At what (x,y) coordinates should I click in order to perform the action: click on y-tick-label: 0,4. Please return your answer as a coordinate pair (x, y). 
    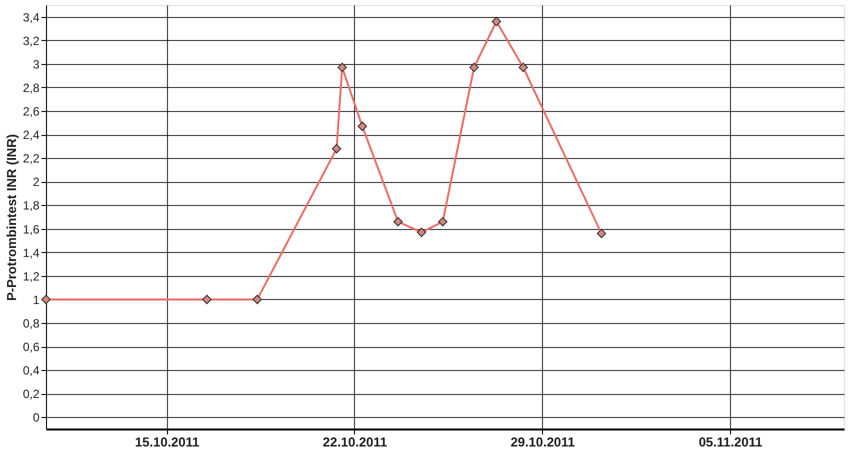
    Looking at the image, I should click on (31, 371).